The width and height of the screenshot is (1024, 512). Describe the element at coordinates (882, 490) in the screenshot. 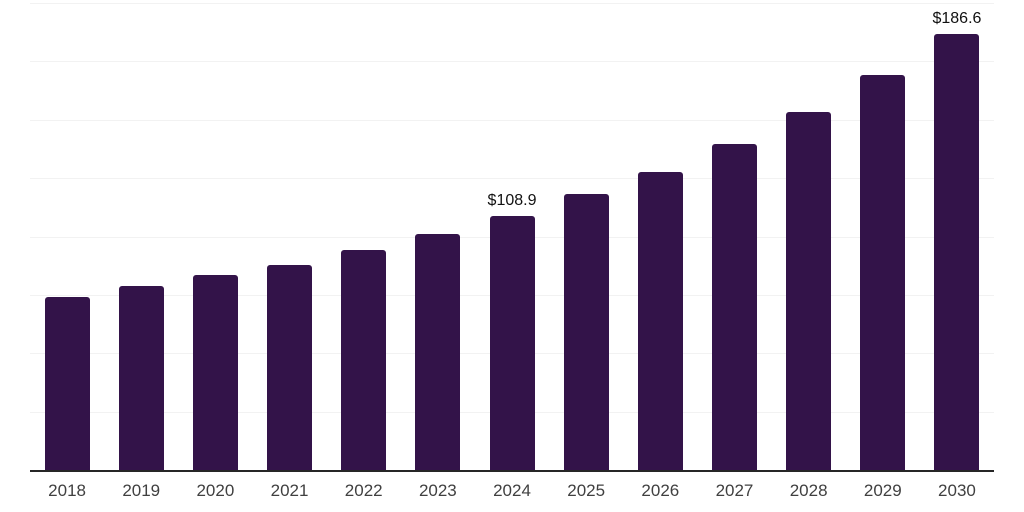

I see `x-tick-2029: 2029` at that location.